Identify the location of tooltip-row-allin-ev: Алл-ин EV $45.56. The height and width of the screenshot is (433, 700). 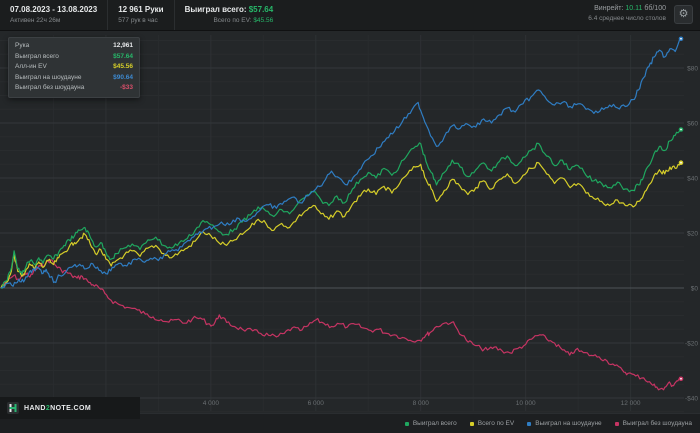
(74, 66).